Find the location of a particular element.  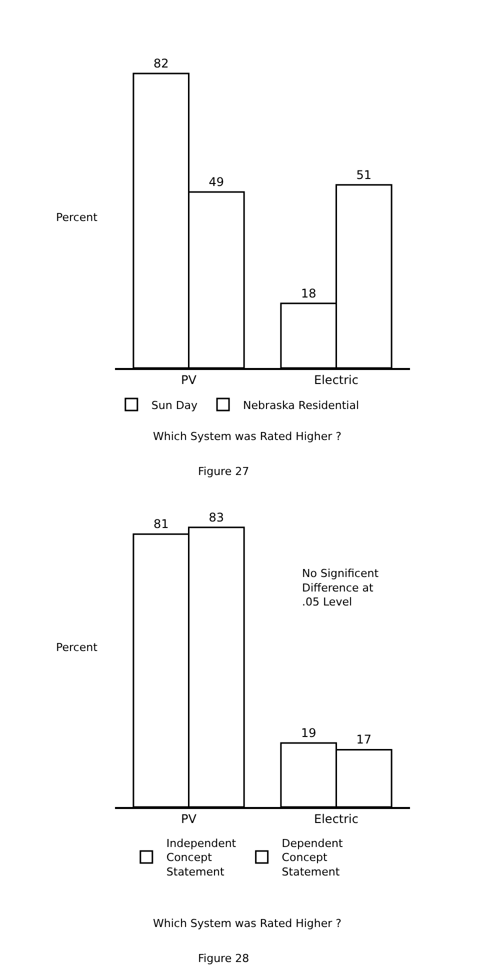

legend-label: Dependent Concept Statement is located at coordinates (313, 857).